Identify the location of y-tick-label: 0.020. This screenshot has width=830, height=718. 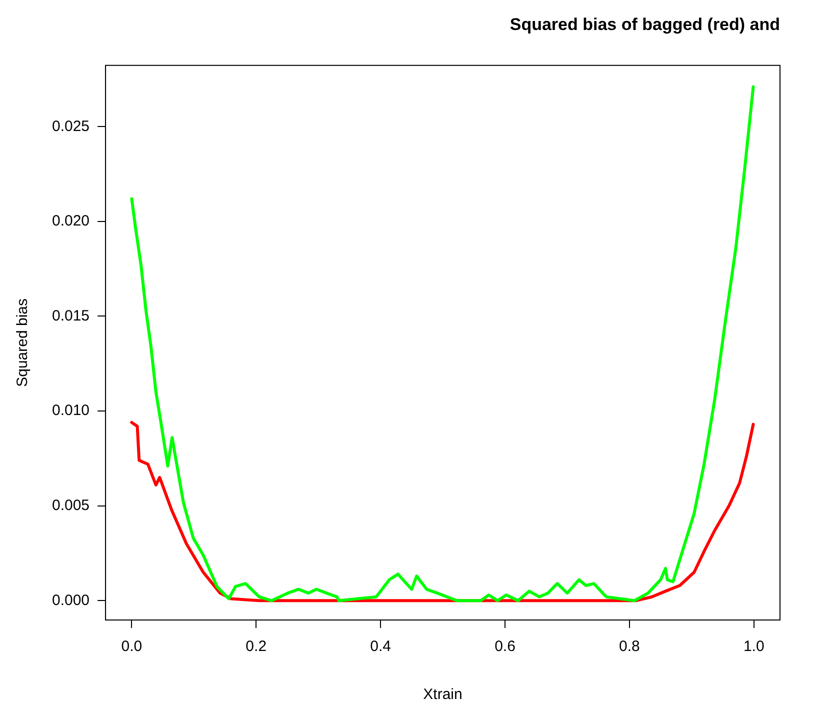
(71, 221).